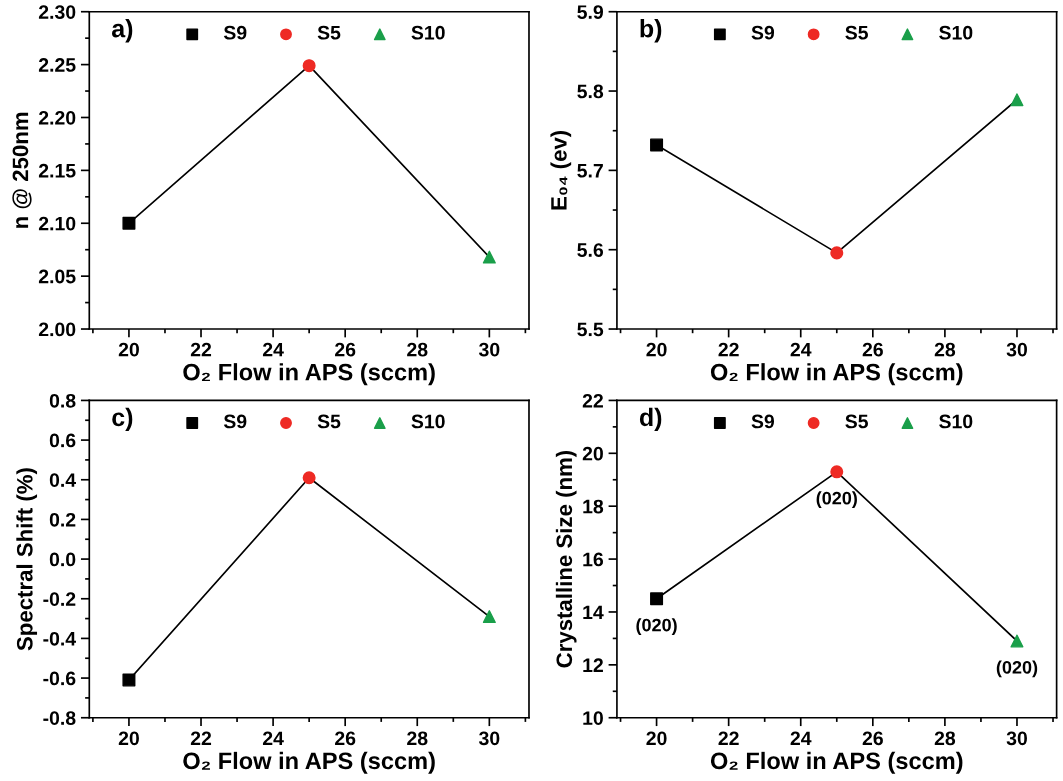  Describe the element at coordinates (593, 559) in the screenshot. I see `y-tick-label: 16` at that location.